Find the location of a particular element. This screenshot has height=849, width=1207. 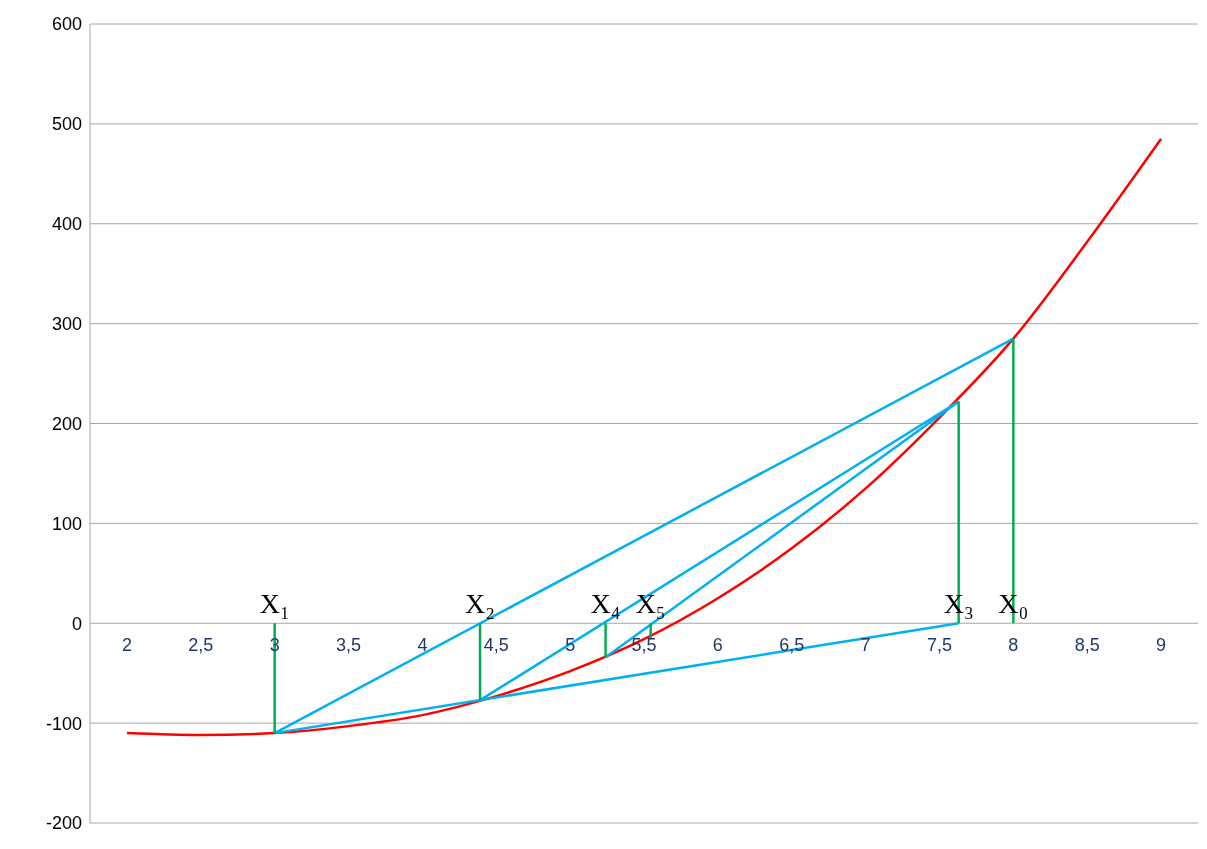

x-tick-label: 7 is located at coordinates (865, 645).